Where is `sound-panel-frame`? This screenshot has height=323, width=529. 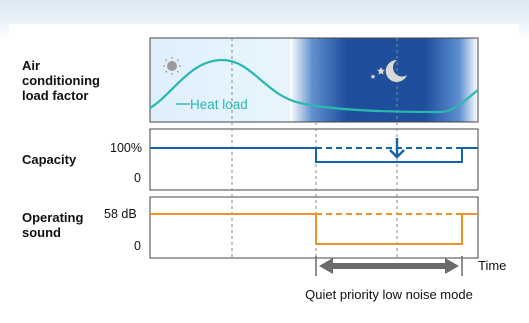
sound-panel-frame is located at coordinates (314, 227).